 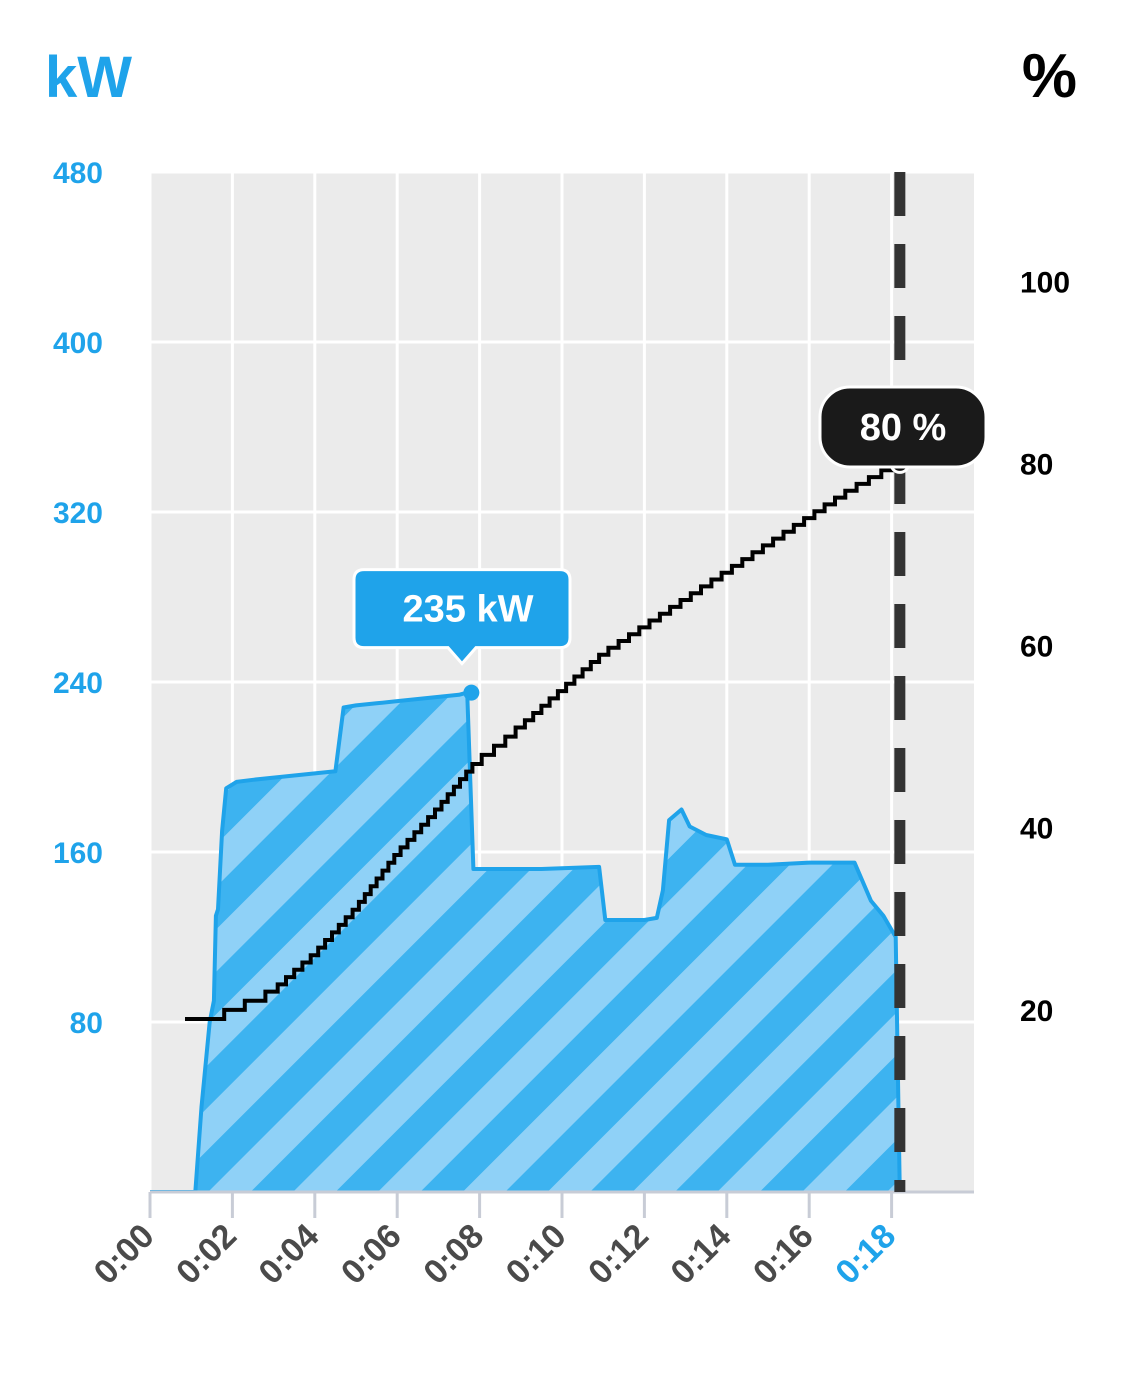 What do you see at coordinates (78, 343) in the screenshot?
I see `left-tick-label: 400` at bounding box center [78, 343].